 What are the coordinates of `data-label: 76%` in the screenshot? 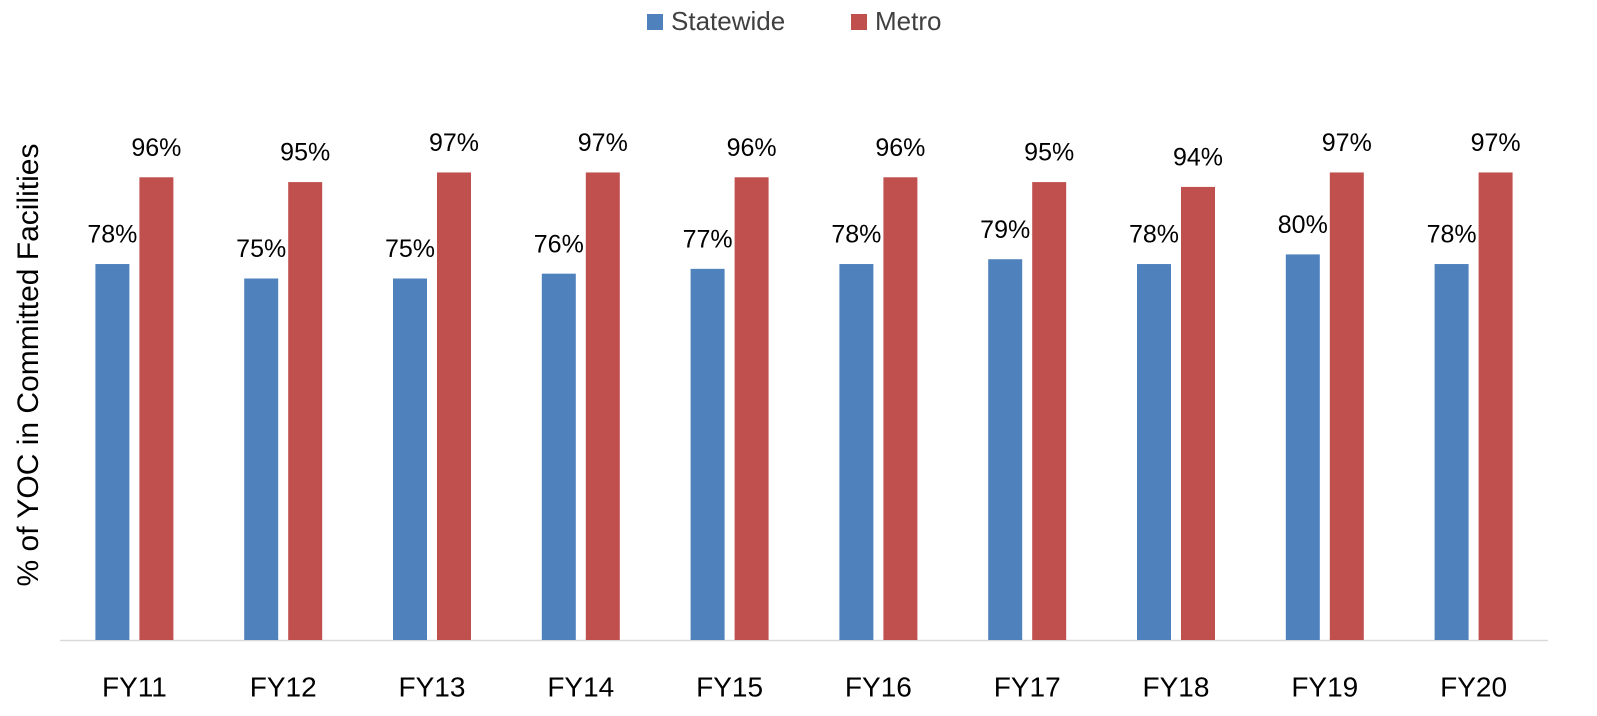 It's located at (559, 244).